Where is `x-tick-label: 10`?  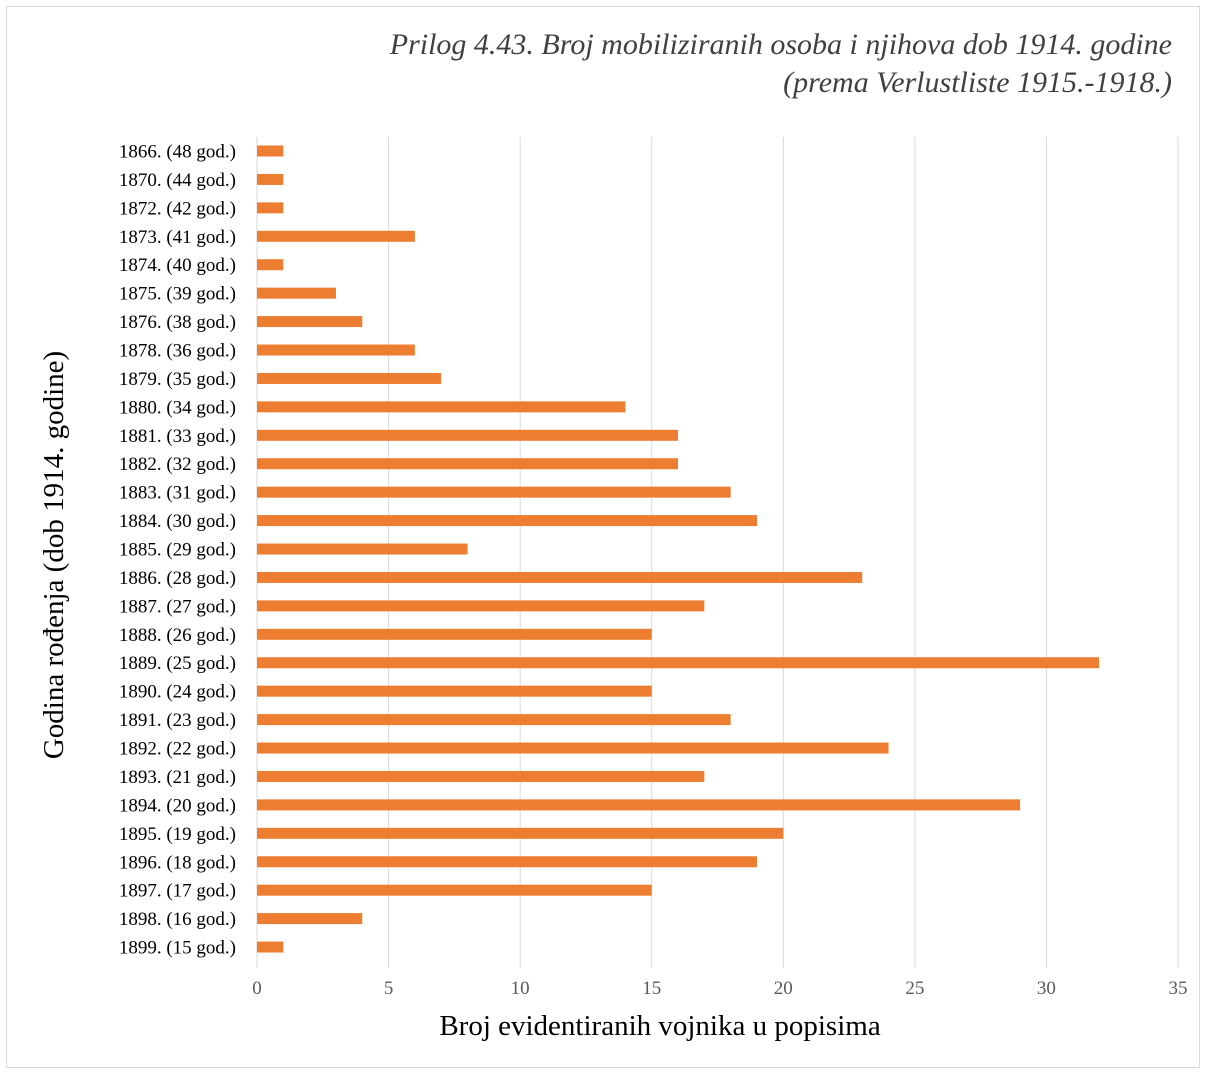 x-tick-label: 10 is located at coordinates (520, 988).